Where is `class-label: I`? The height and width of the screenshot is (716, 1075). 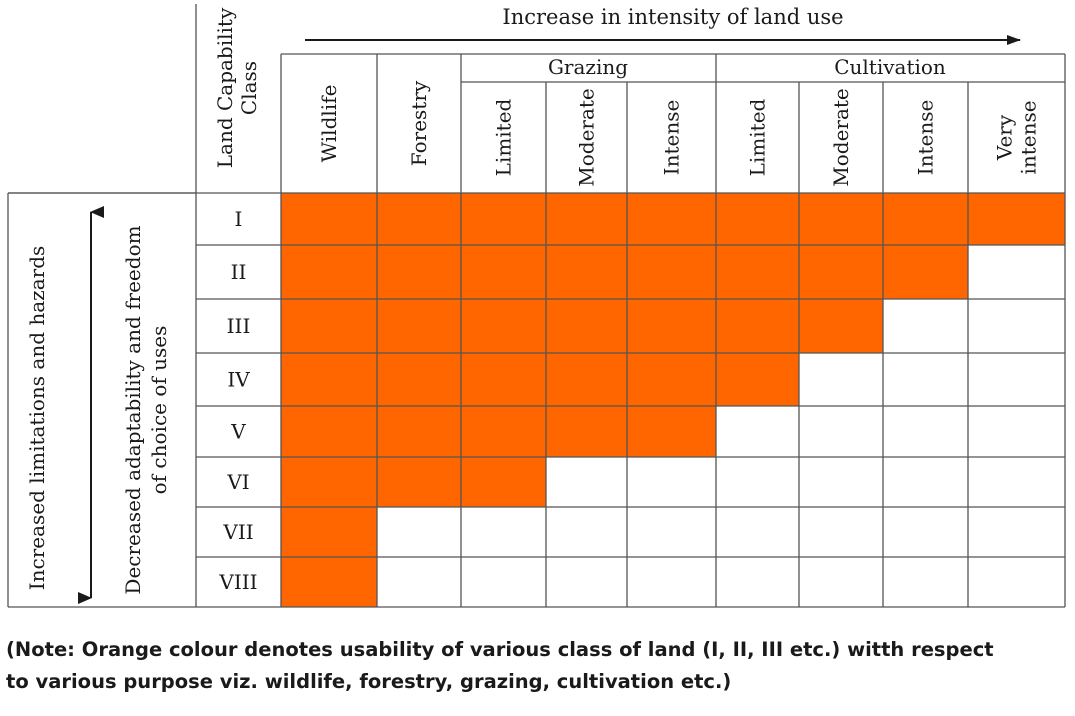 class-label: I is located at coordinates (239, 219).